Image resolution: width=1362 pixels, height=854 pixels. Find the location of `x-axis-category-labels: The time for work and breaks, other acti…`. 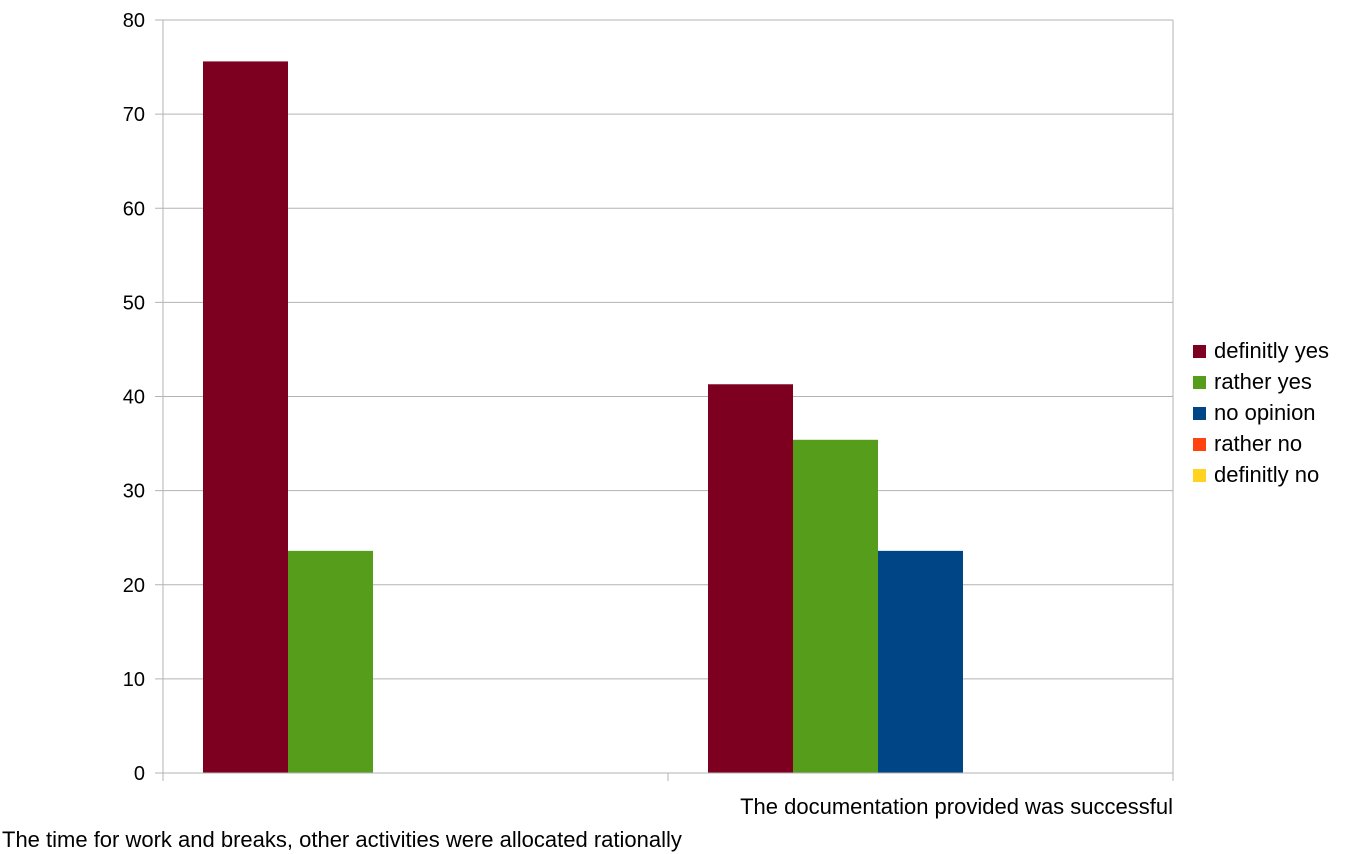

x-axis-category-labels: The time for work and breaks, other acti… is located at coordinates (587, 823).